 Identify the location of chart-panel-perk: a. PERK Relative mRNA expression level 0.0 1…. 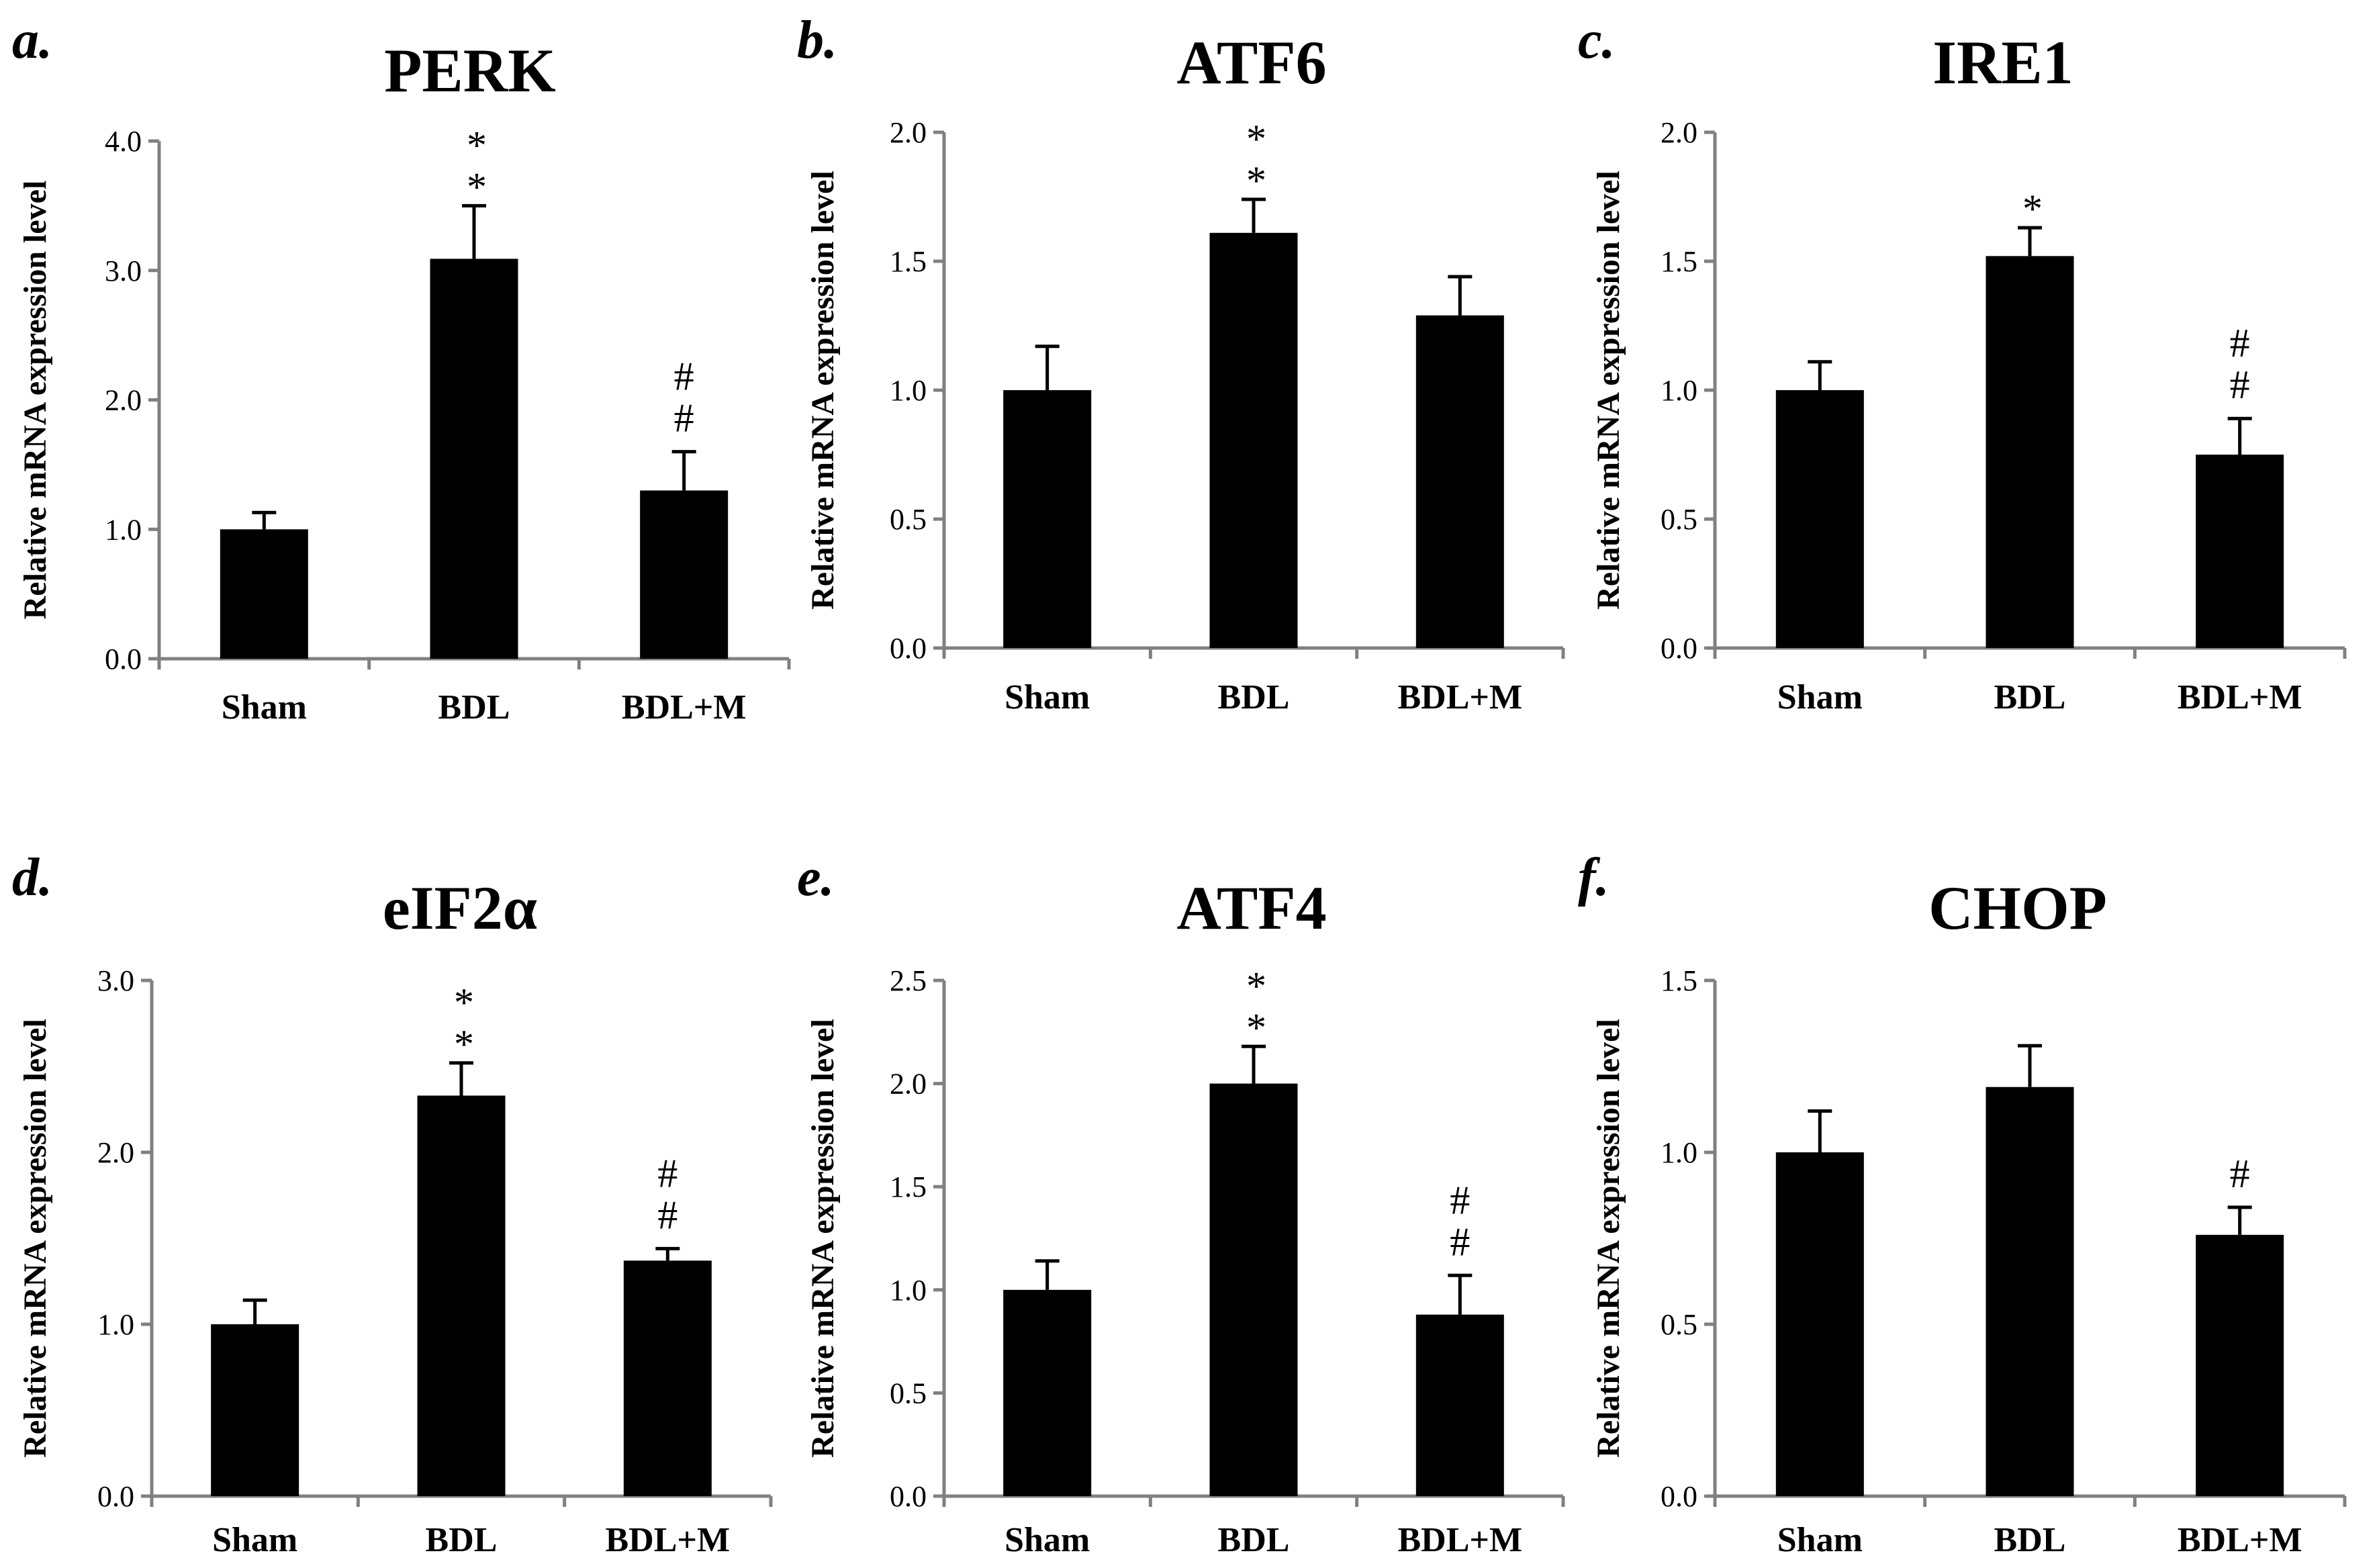
(401, 369).